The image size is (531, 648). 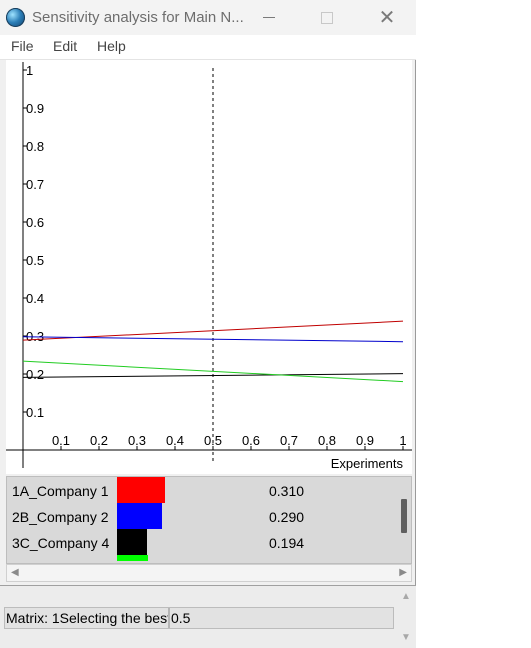 I want to click on menu-edit: Edit, so click(x=65, y=46).